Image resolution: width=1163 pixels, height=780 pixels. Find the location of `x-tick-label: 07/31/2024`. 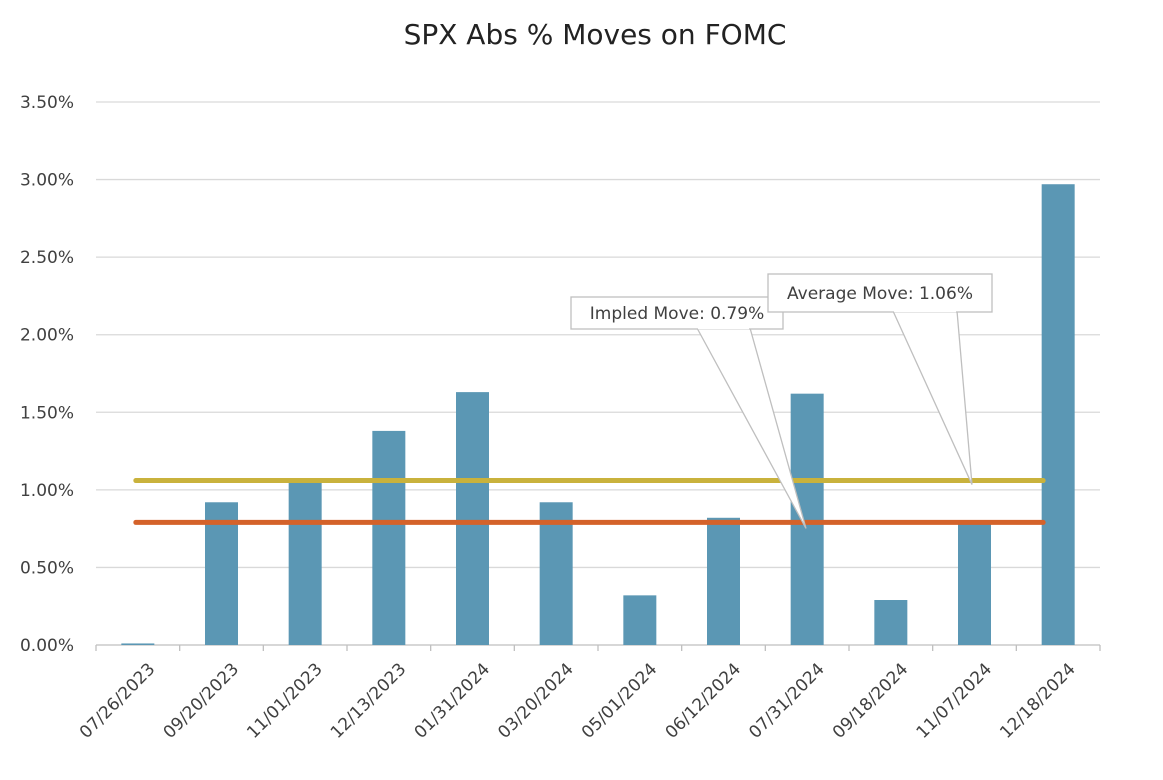

x-tick-label: 07/31/2024 is located at coordinates (786, 700).